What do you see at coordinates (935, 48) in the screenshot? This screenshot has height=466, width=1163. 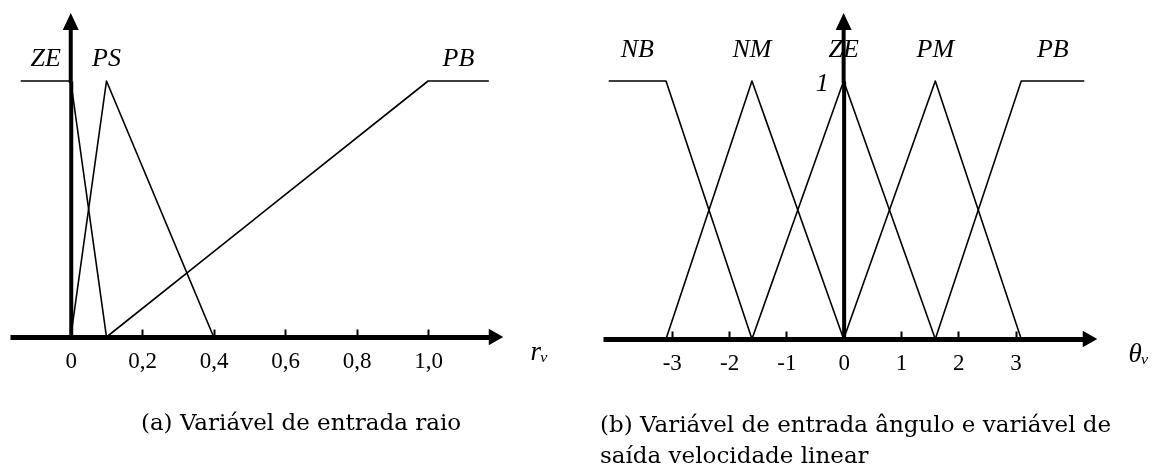 I see `series-label: PM` at bounding box center [935, 48].